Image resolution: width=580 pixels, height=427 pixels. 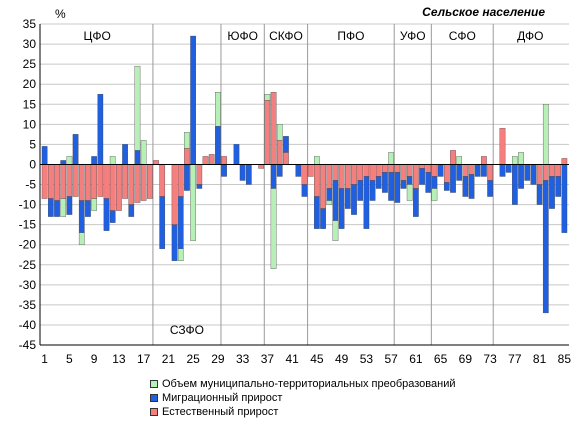 I want to click on region-label: СЗФО, so click(x=187, y=330).